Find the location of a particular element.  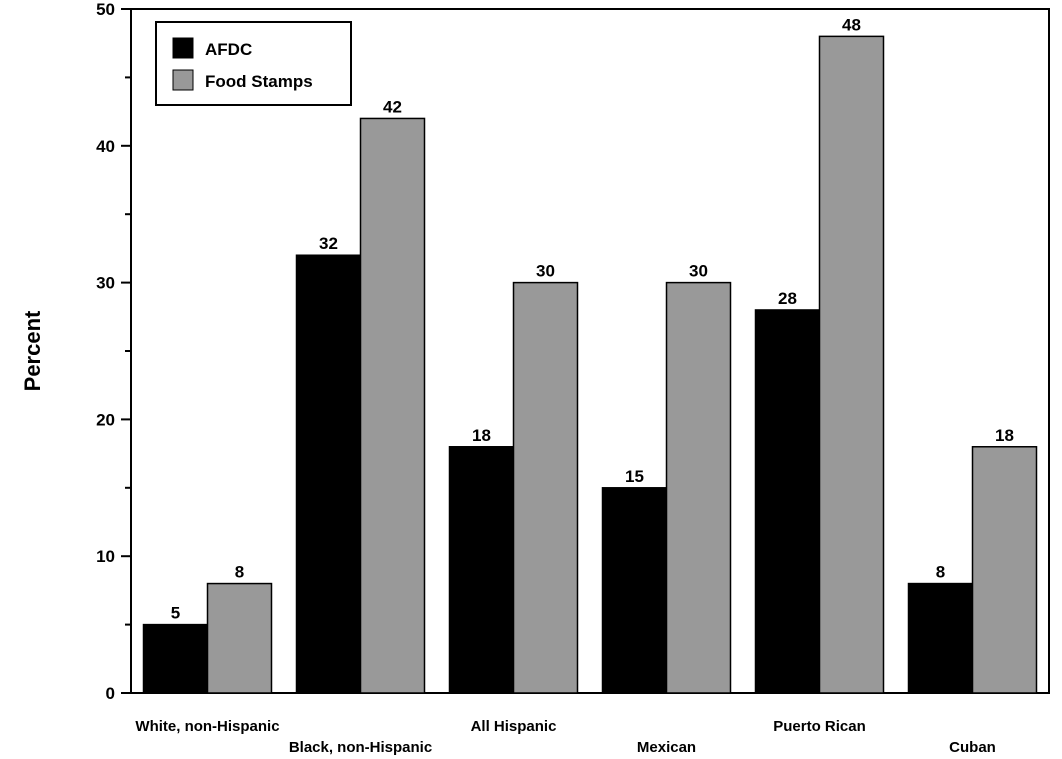

legend-swatch-food-stamps is located at coordinates (183, 80).